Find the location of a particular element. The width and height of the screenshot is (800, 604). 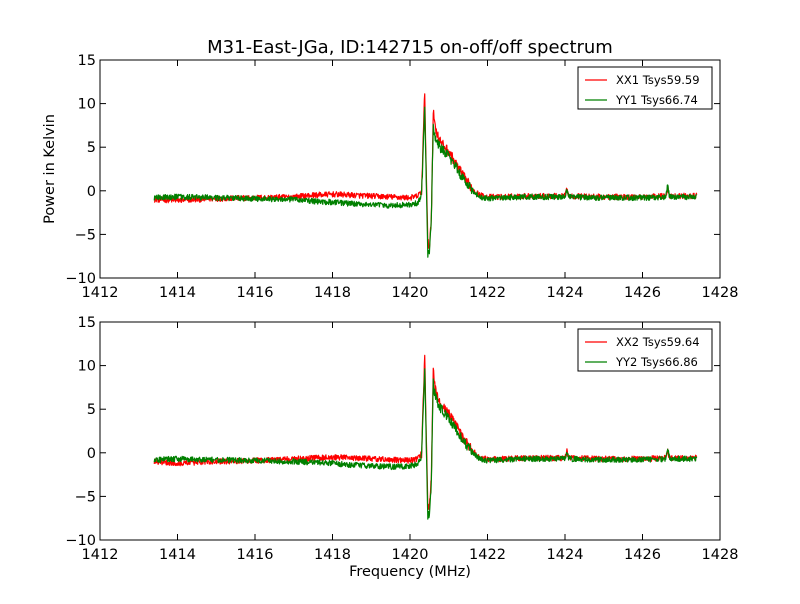

y-axis-label: Power in Kelvin is located at coordinates (50, 169).